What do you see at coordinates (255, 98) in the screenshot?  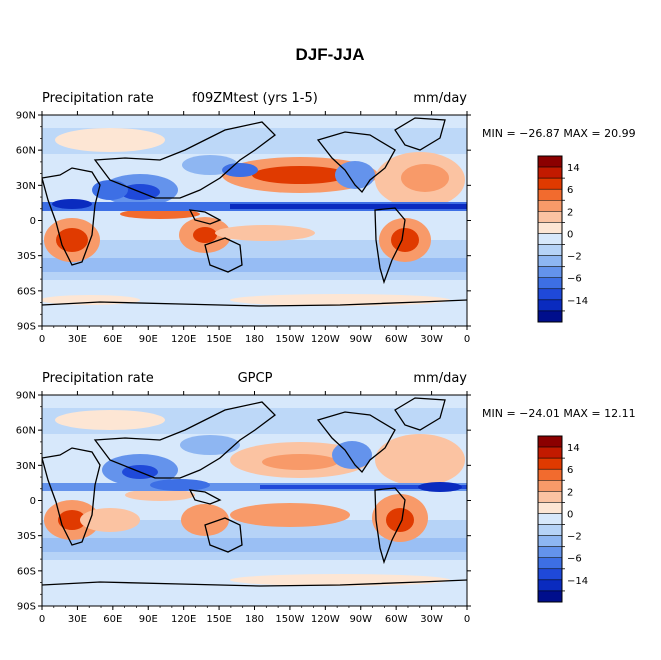 I see `panel-title-center: f09ZMtest (yrs 1-5)` at bounding box center [255, 98].